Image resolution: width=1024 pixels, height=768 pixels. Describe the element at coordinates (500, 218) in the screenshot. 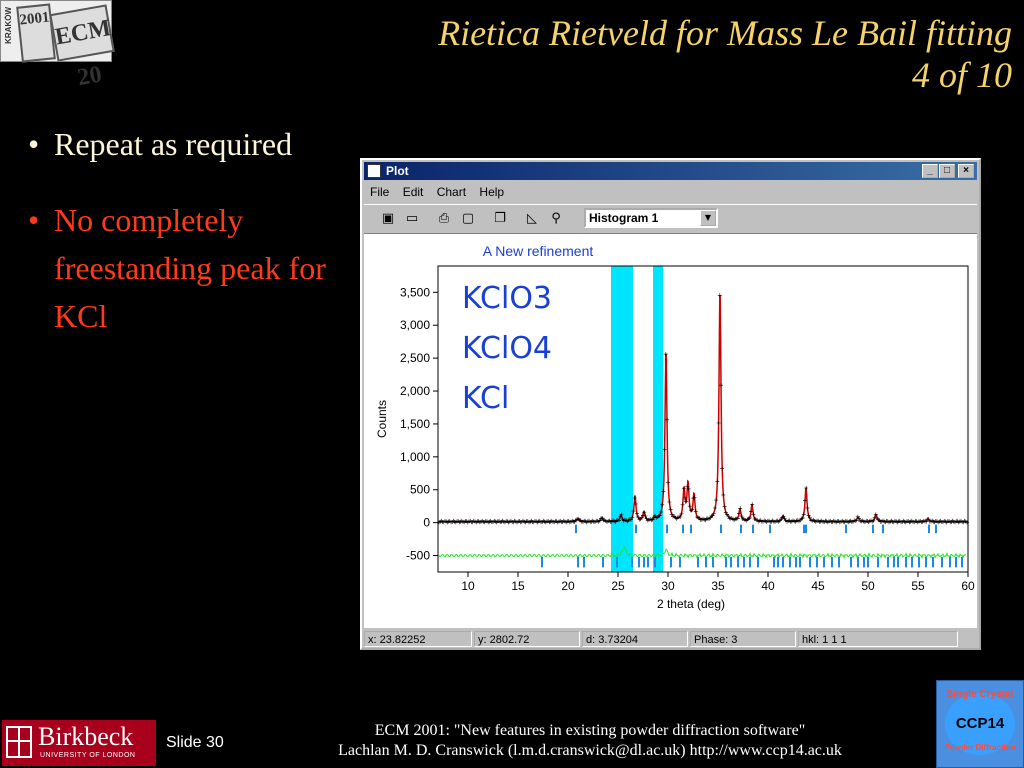

I see `copy-icon: ❐` at that location.